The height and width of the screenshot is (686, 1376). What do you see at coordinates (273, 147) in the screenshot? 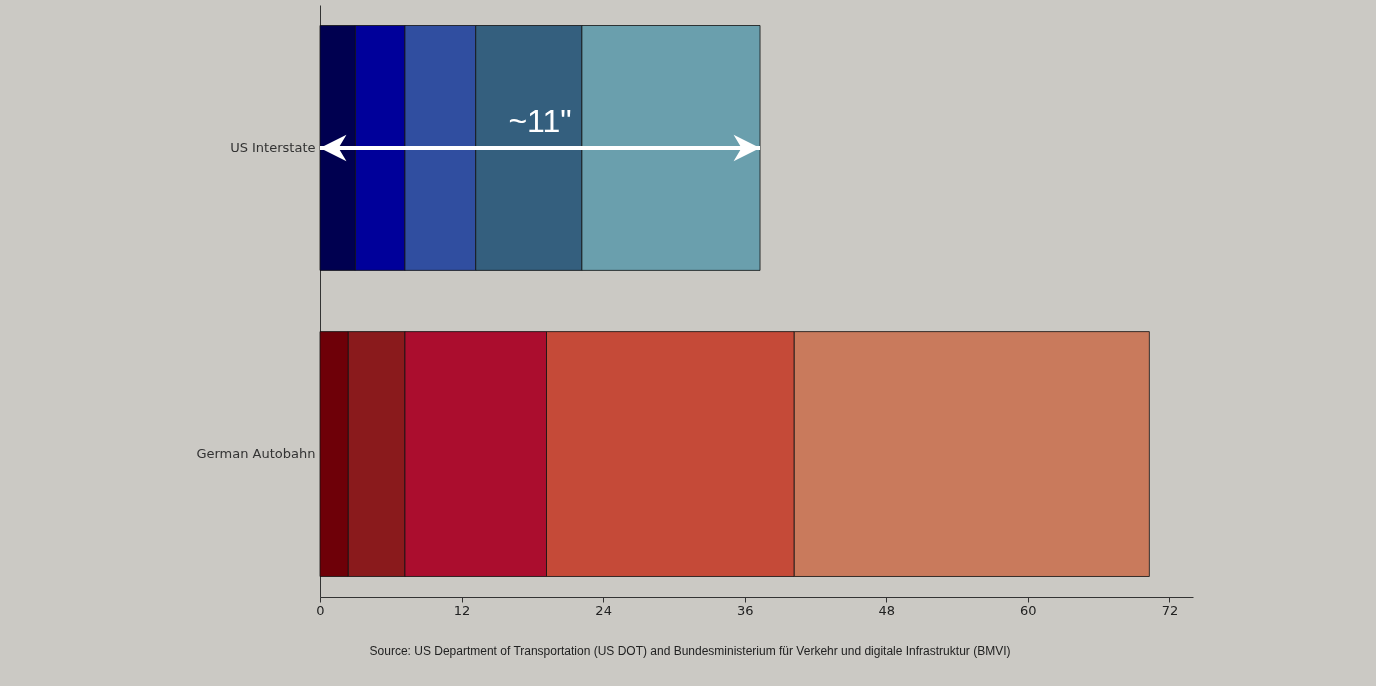
I see `y-tick-label: US Interstate` at bounding box center [273, 147].